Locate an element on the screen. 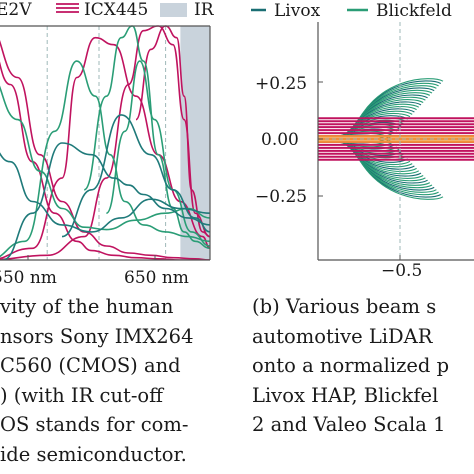  caption-line: vity of the human is located at coordinates (87, 306).